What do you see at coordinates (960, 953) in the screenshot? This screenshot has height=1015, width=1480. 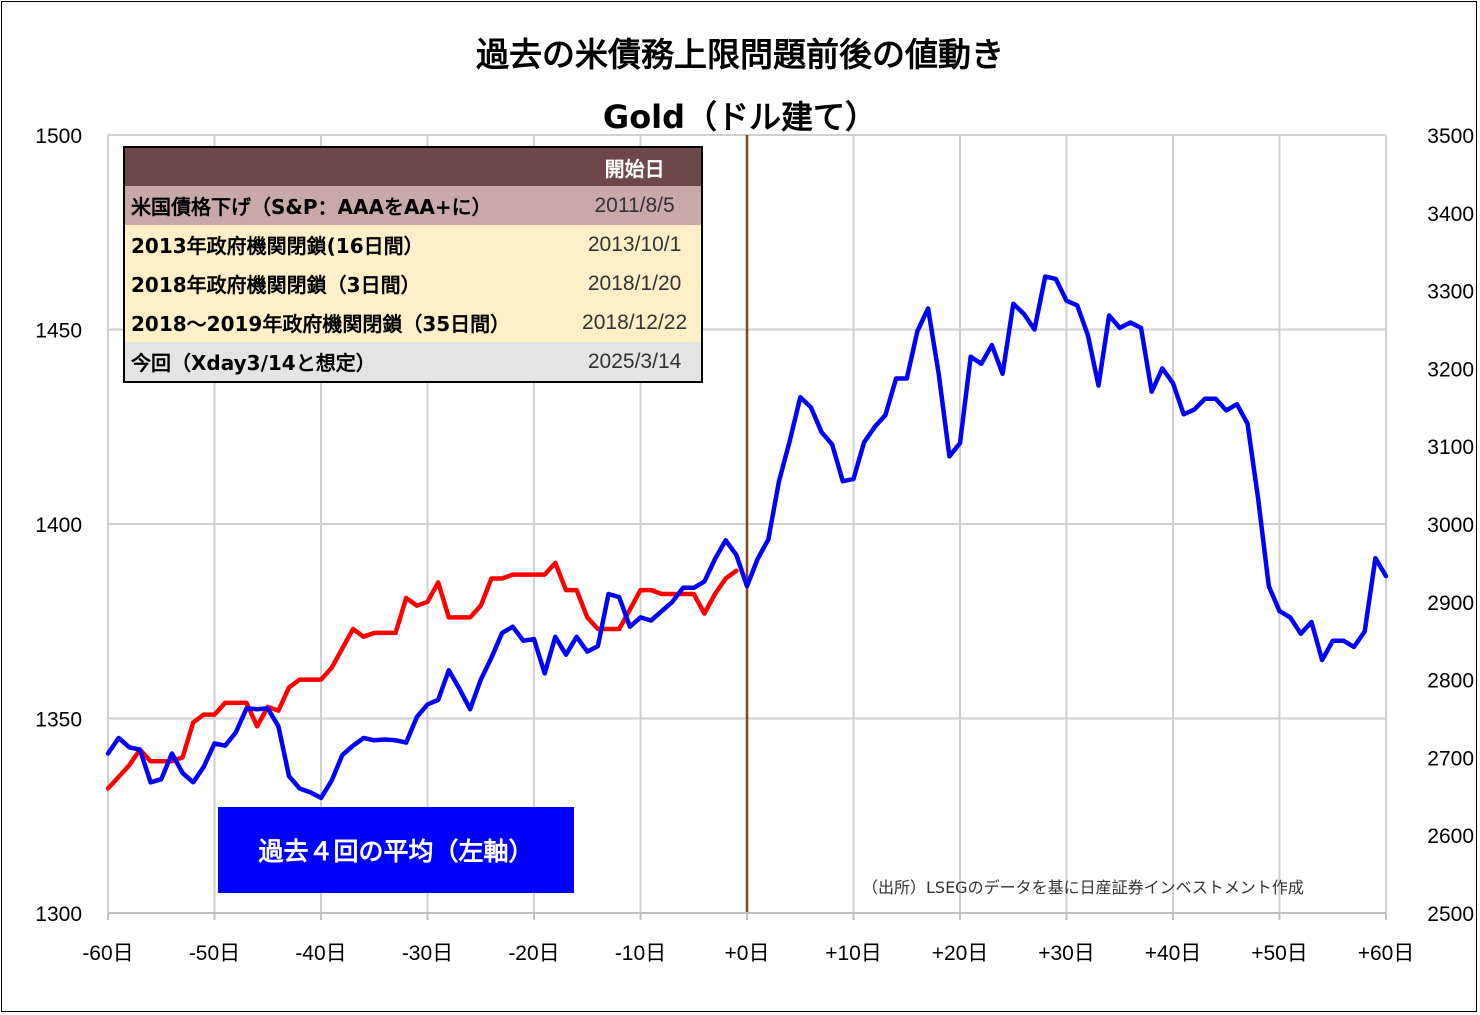 I see `x-tick-label: +20日` at bounding box center [960, 953].